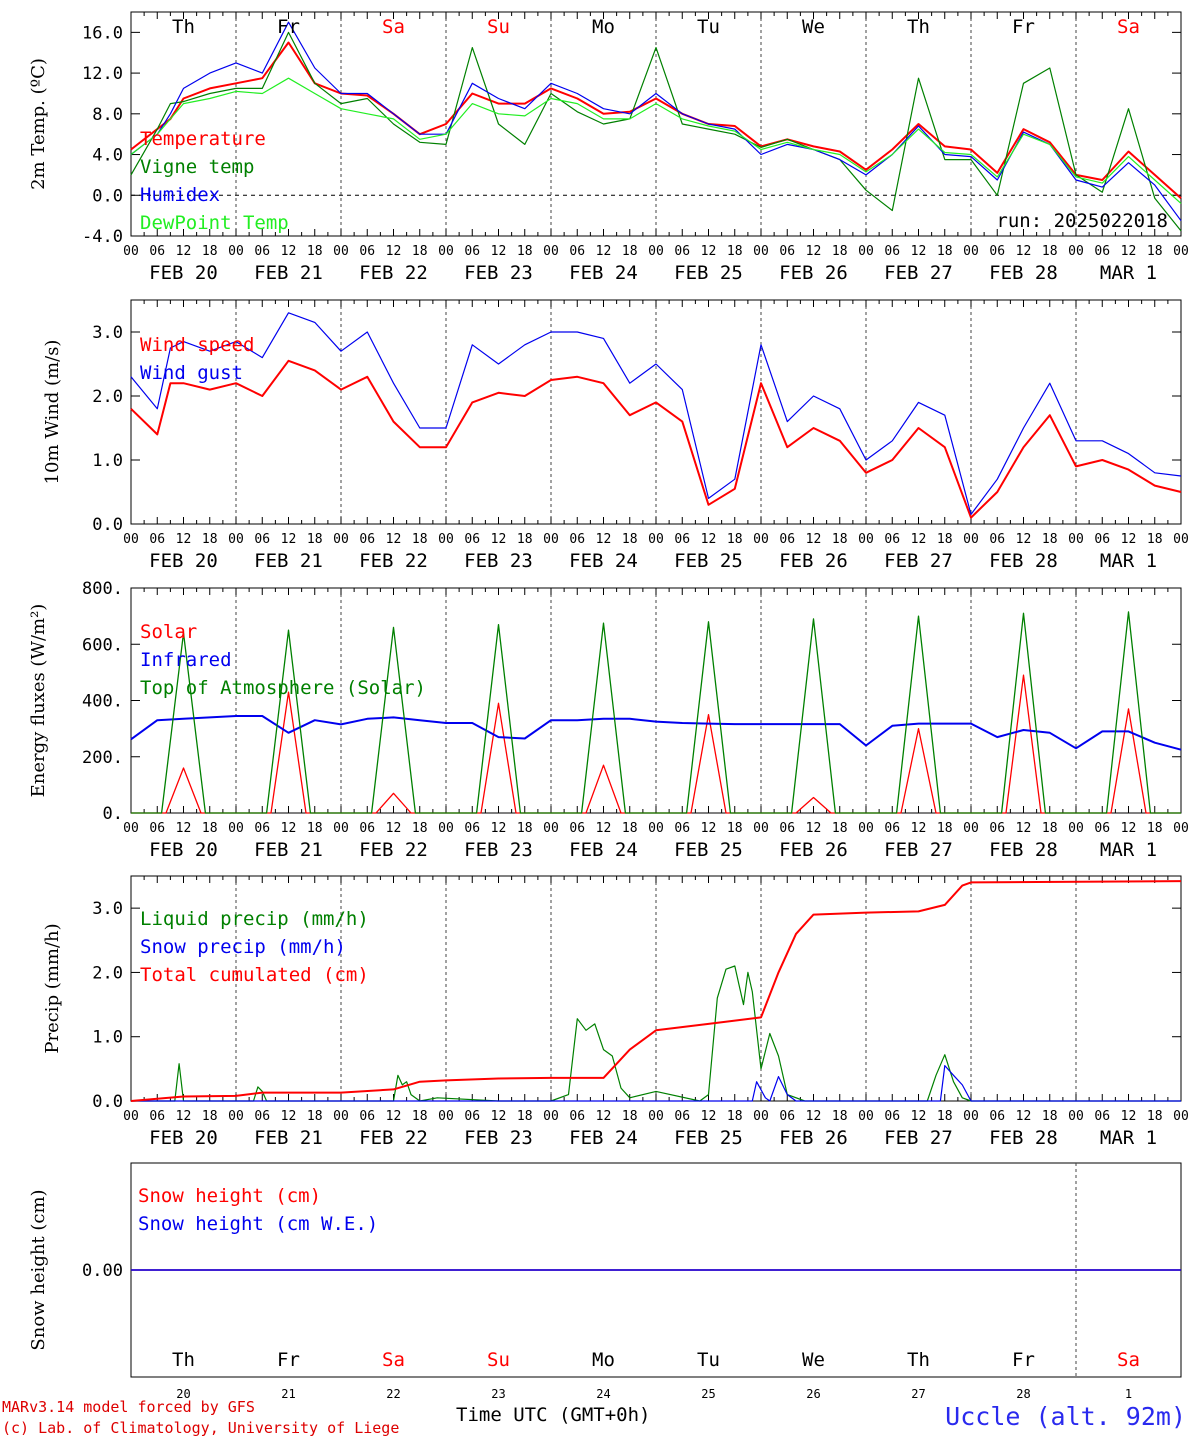 This screenshot has width=1194, height=1440. What do you see at coordinates (656, 712) in the screenshot?
I see `top-of-atmosphere-solar-line` at bounding box center [656, 712].